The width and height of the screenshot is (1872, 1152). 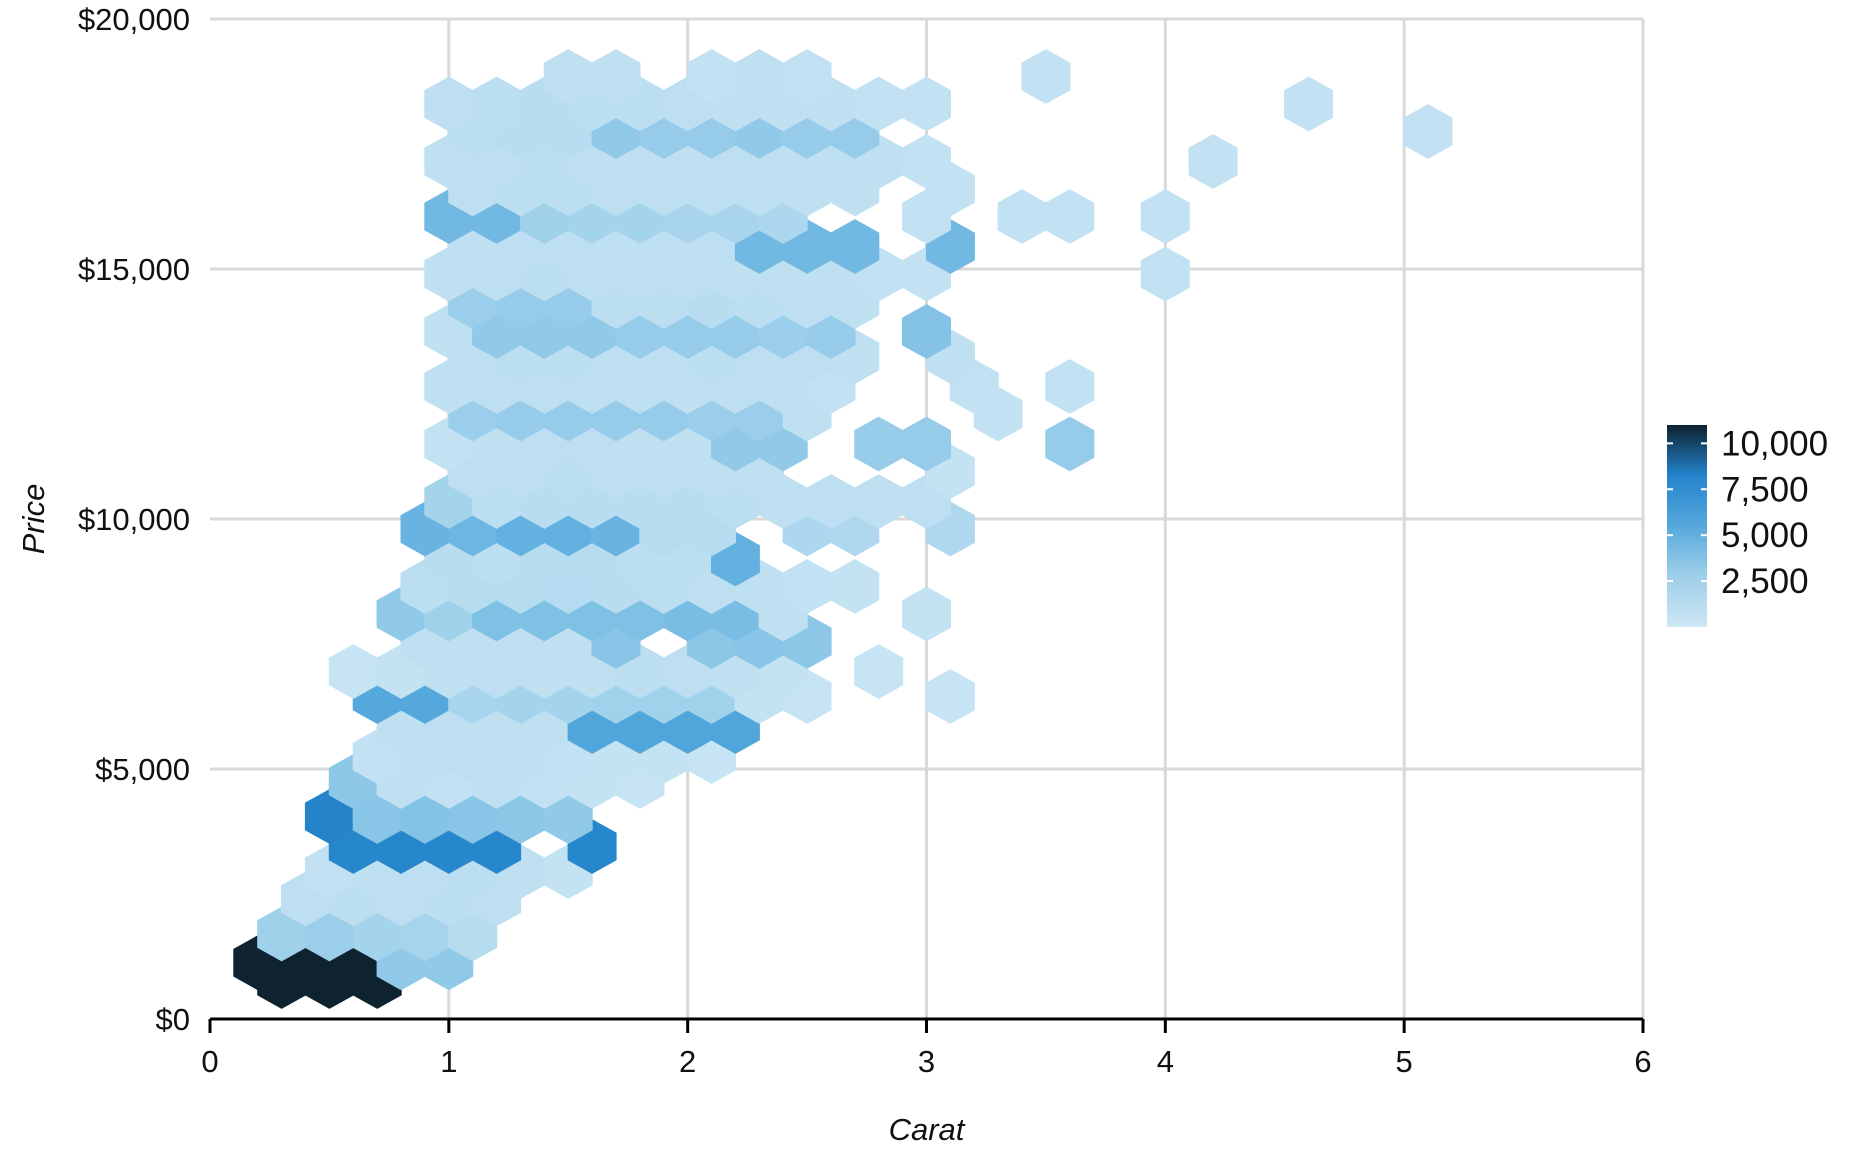 I want to click on x-tick-label: 1, so click(x=448, y=1061).